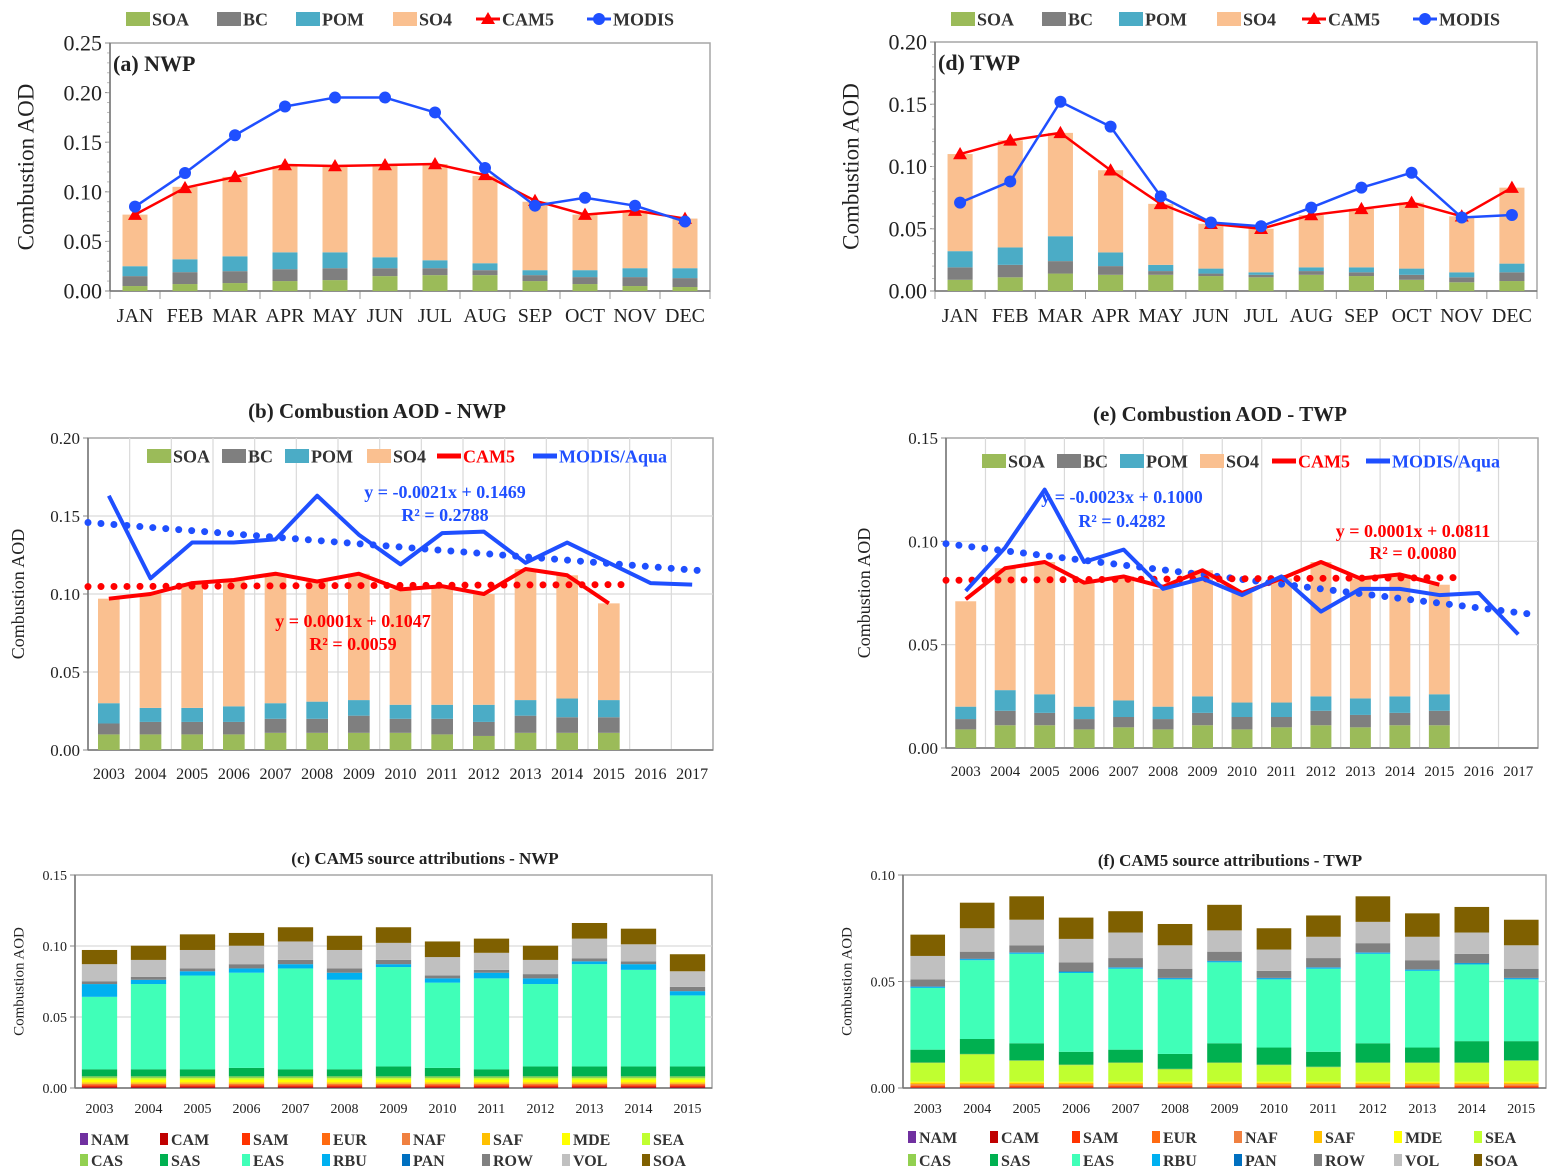 The height and width of the screenshot is (1175, 1549). I want to click on x-tick-label: 2013, so click(1360, 772).